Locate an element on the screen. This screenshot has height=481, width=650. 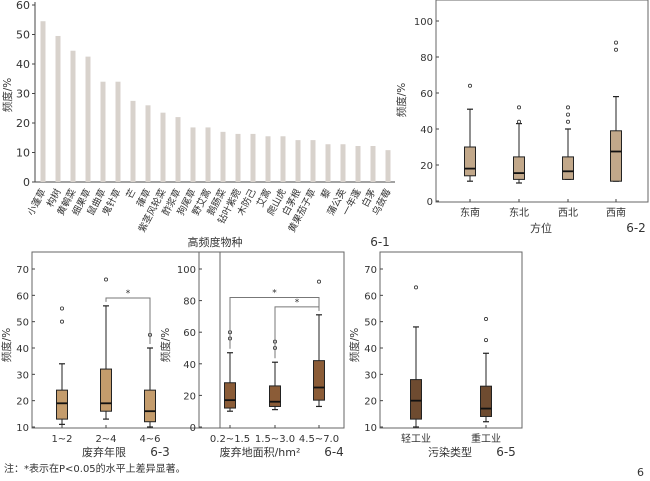
x-tick-label: 2~4 is located at coordinates (105, 439).